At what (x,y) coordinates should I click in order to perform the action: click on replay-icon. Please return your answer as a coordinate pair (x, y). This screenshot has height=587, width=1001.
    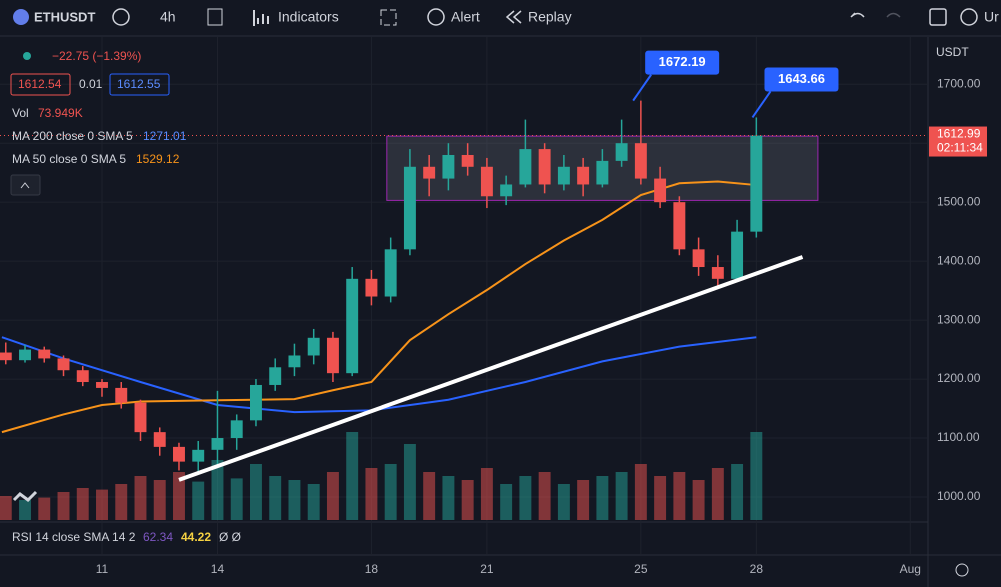
    Looking at the image, I should click on (513, 17).